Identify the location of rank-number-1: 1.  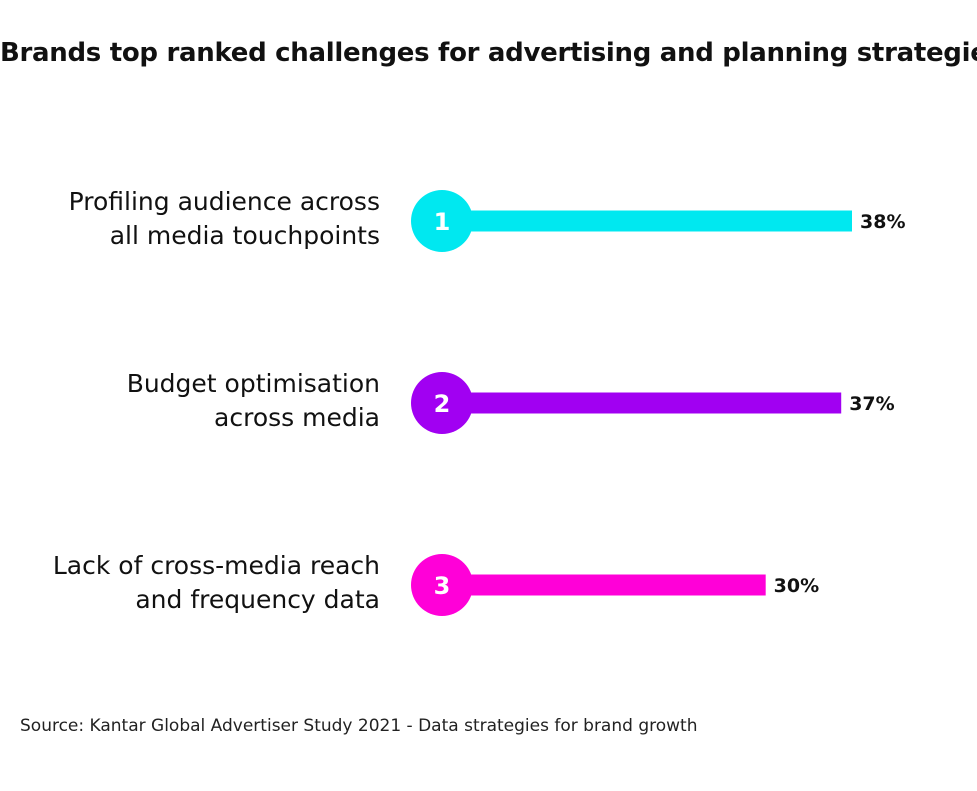
(442, 222).